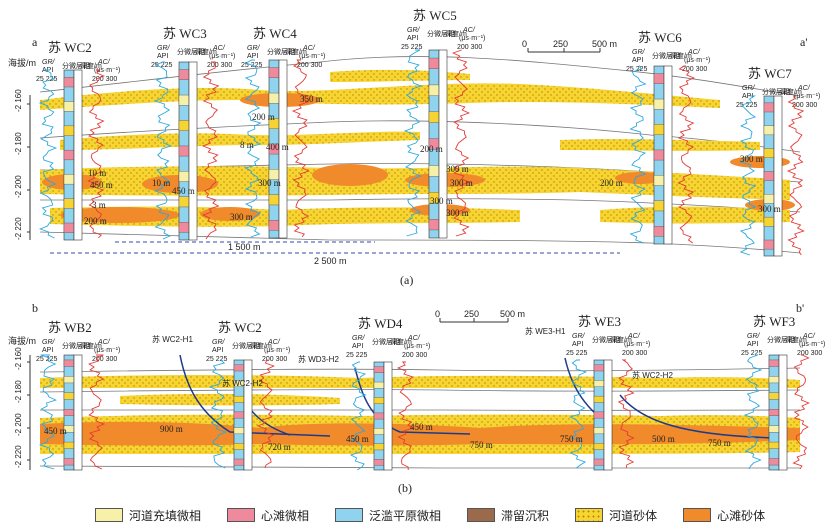 The width and height of the screenshot is (825, 532). Describe the element at coordinates (18, 143) in the screenshot. I see `elev-tick-a-1: -2 180` at that location.